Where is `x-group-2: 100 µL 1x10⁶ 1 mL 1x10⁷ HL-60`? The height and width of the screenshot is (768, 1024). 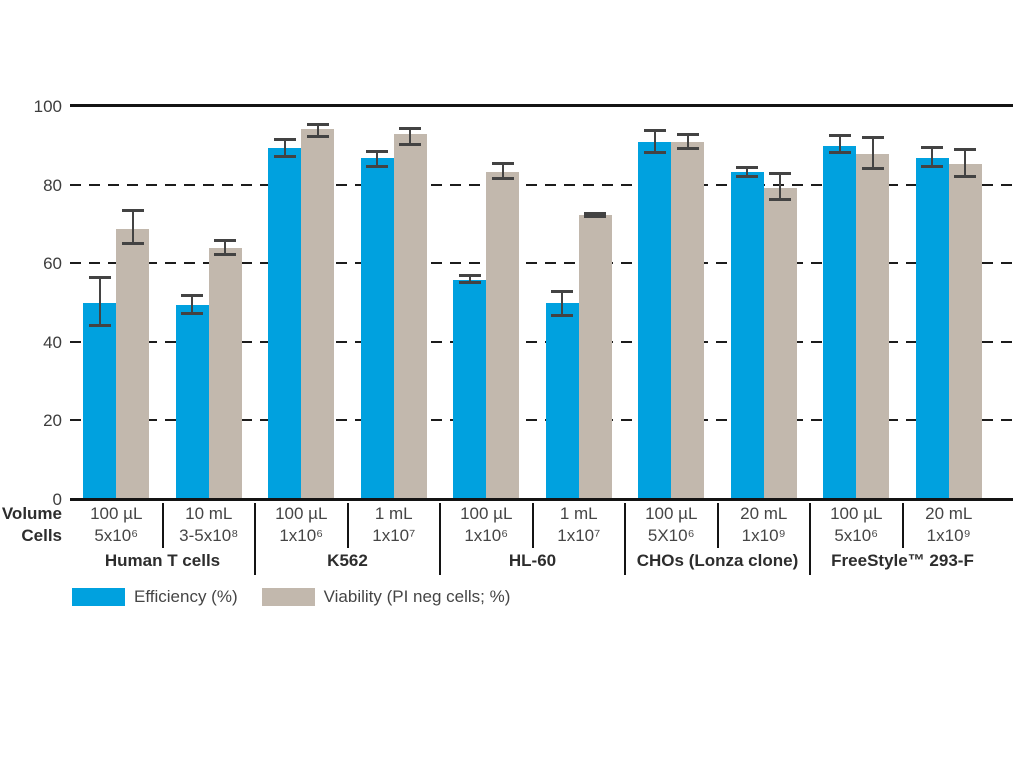
x-group-2: 100 µL 1x10⁶ 1 mL 1x10⁷ HL-60 is located at coordinates (532, 539).